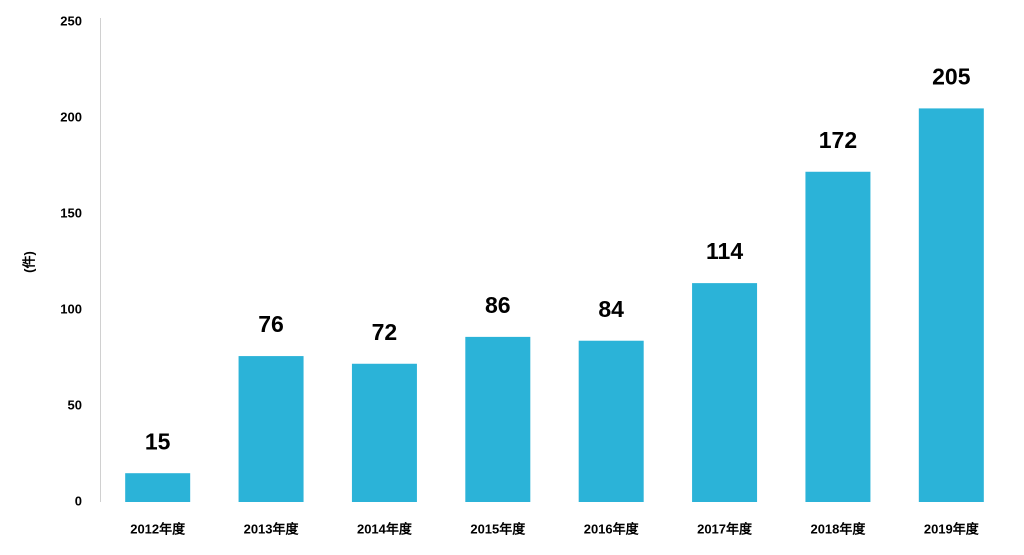 Image resolution: width=1024 pixels, height=555 pixels. Describe the element at coordinates (498, 305) in the screenshot. I see `value-label: 86` at that location.